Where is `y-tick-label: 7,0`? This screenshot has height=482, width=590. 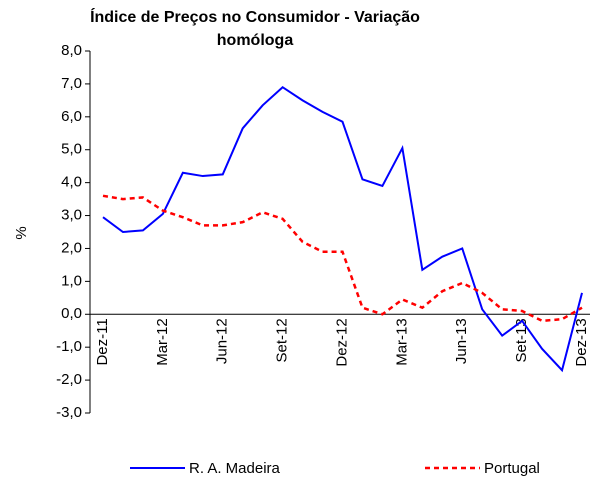 y-tick-label: 7,0 is located at coordinates (71, 83).